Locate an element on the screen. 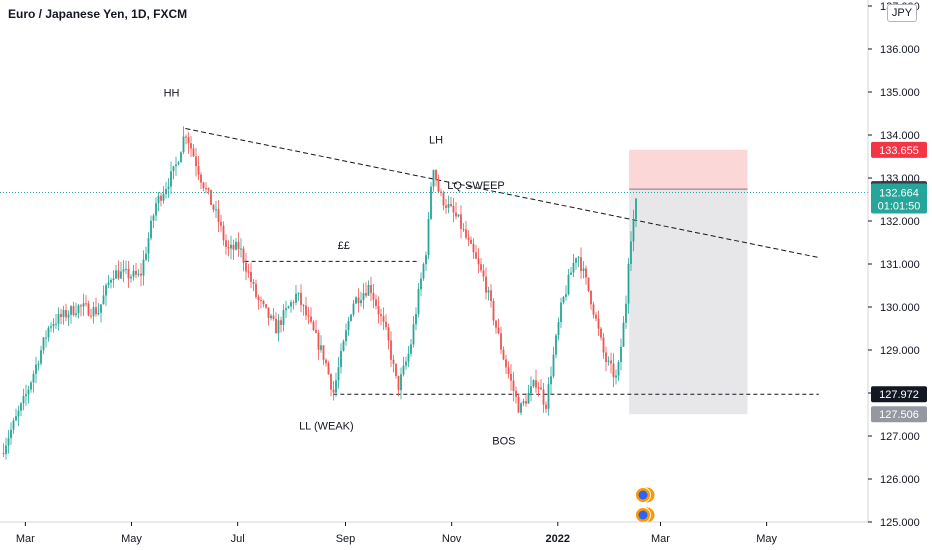 This screenshot has height=550, width=932. calendar-event-icon is located at coordinates (645, 495).